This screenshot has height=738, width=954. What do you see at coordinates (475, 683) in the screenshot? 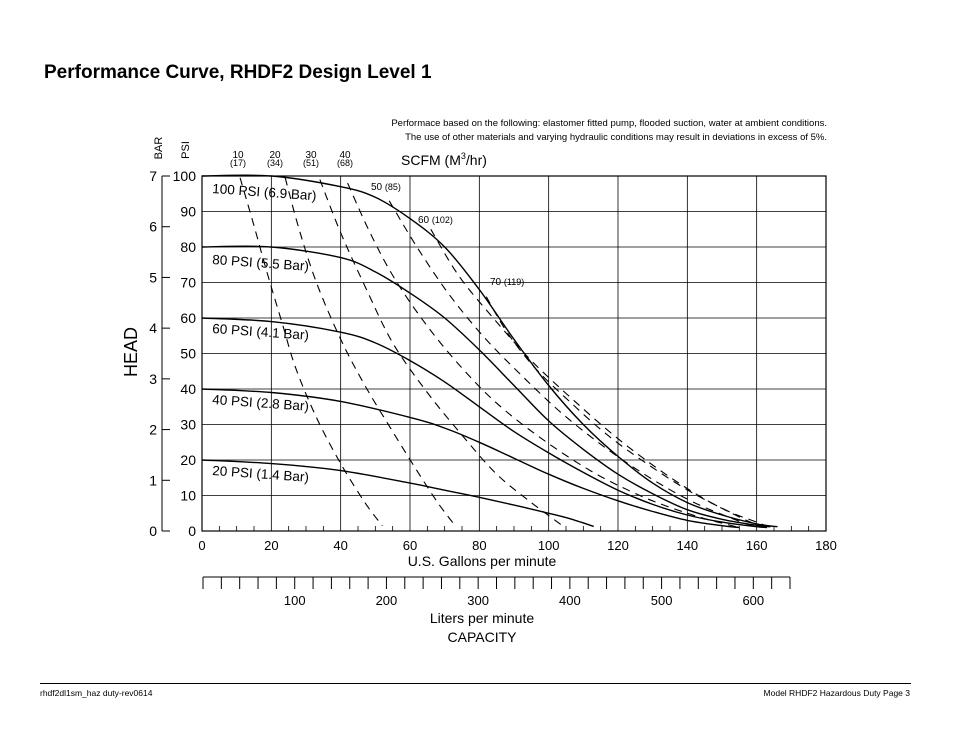
I see `footer-rule` at bounding box center [475, 683].